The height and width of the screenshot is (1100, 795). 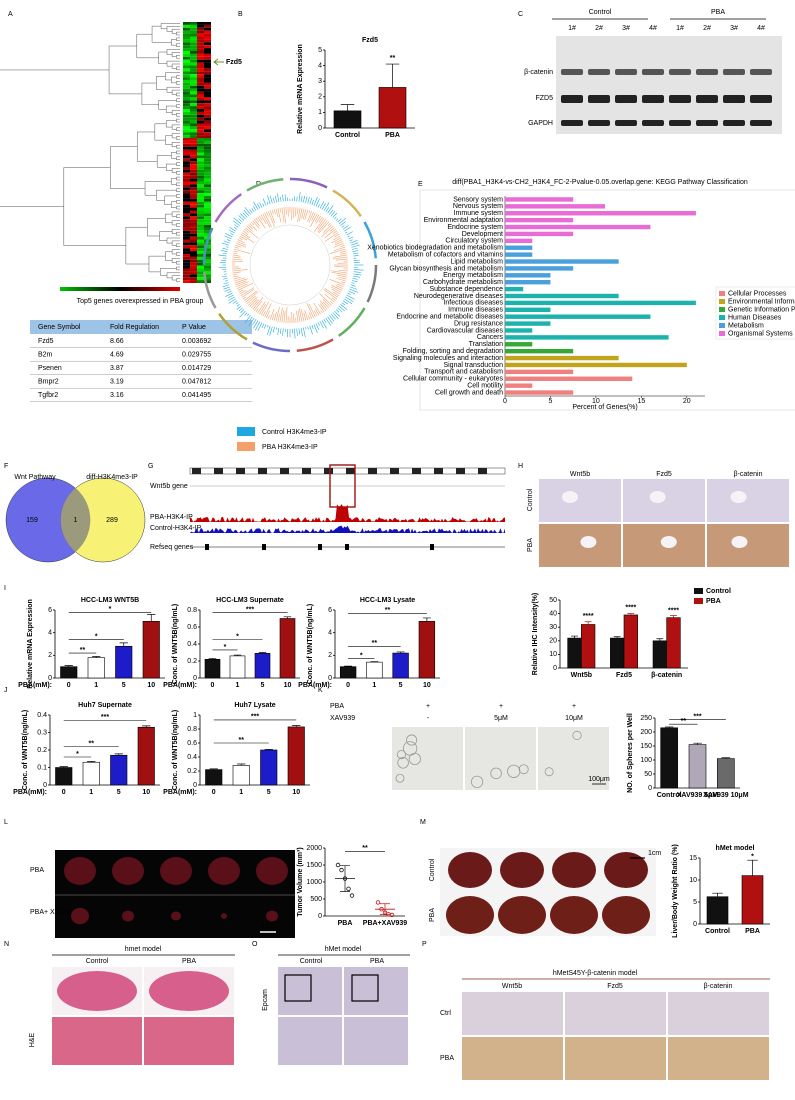 I want to click on table-cell: B2m, so click(x=45, y=354).